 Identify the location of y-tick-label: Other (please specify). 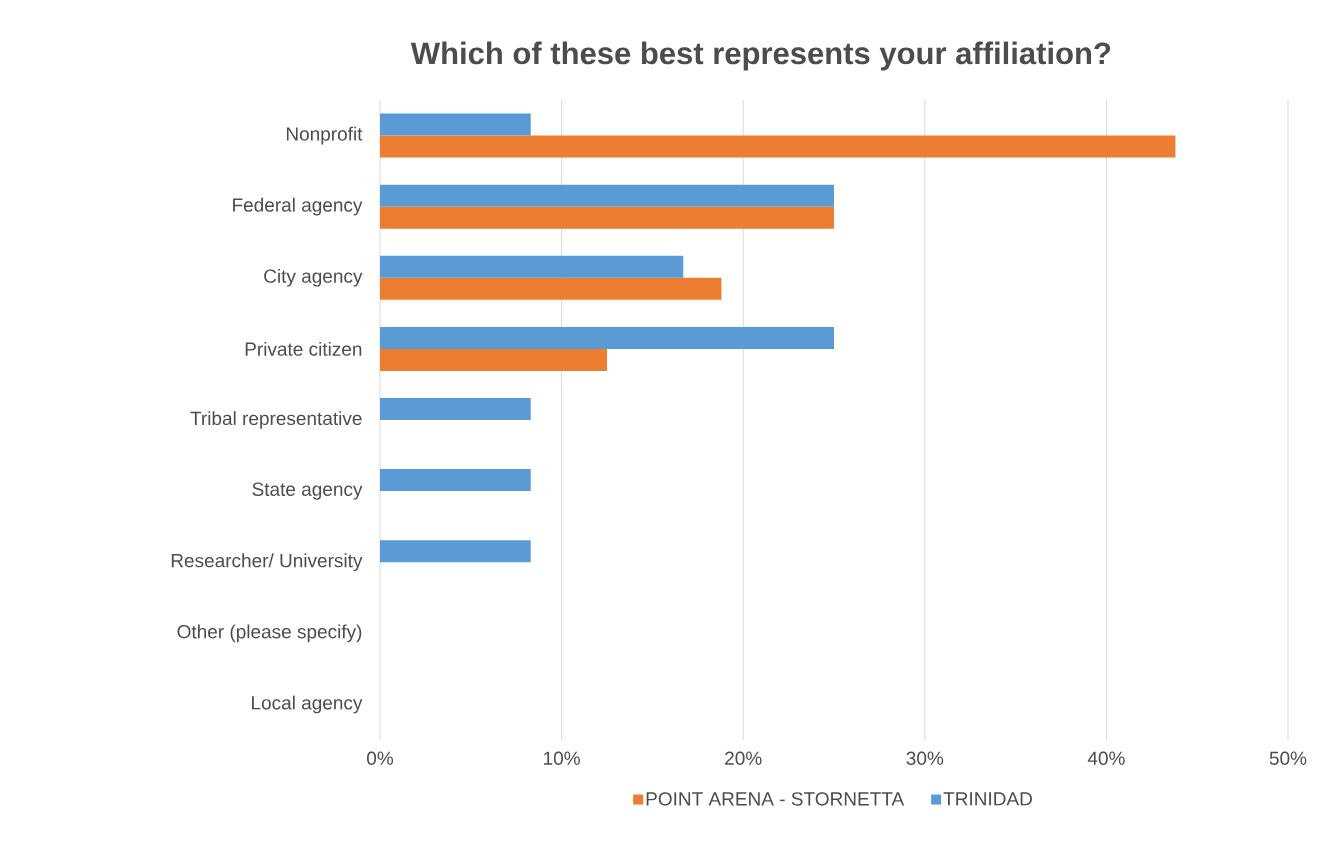
(269, 633).